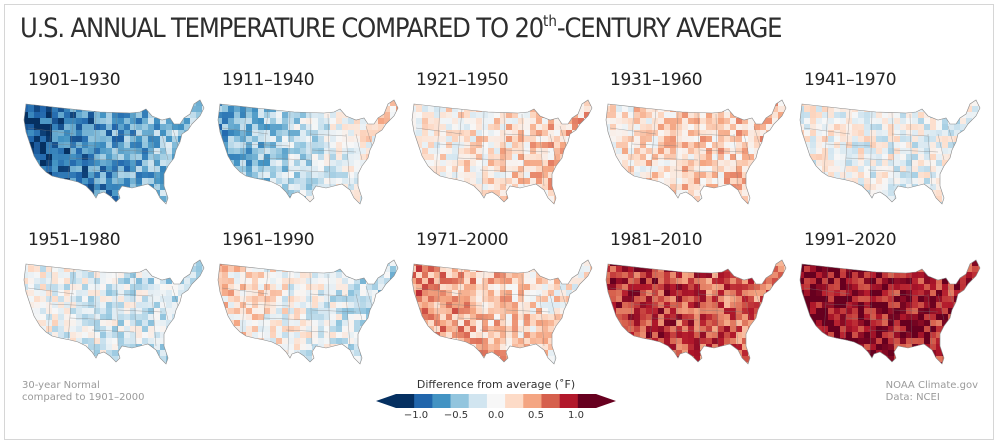 Image resolution: width=1000 pixels, height=445 pixels. I want to click on source-credit: NOAA Climate.gov Data: NCEI, so click(932, 392).